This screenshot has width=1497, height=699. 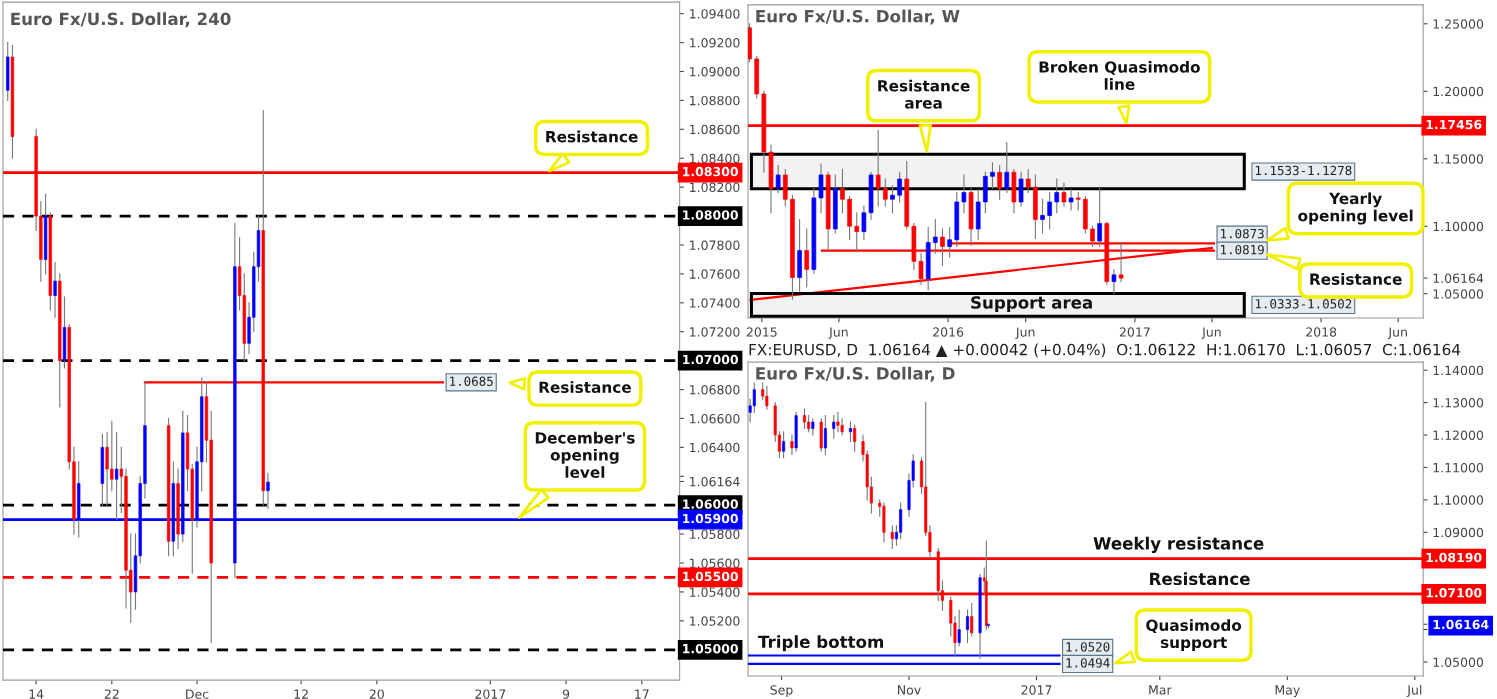 What do you see at coordinates (715, 14) in the screenshot?
I see `y-tick-label: 1.09400` at bounding box center [715, 14].